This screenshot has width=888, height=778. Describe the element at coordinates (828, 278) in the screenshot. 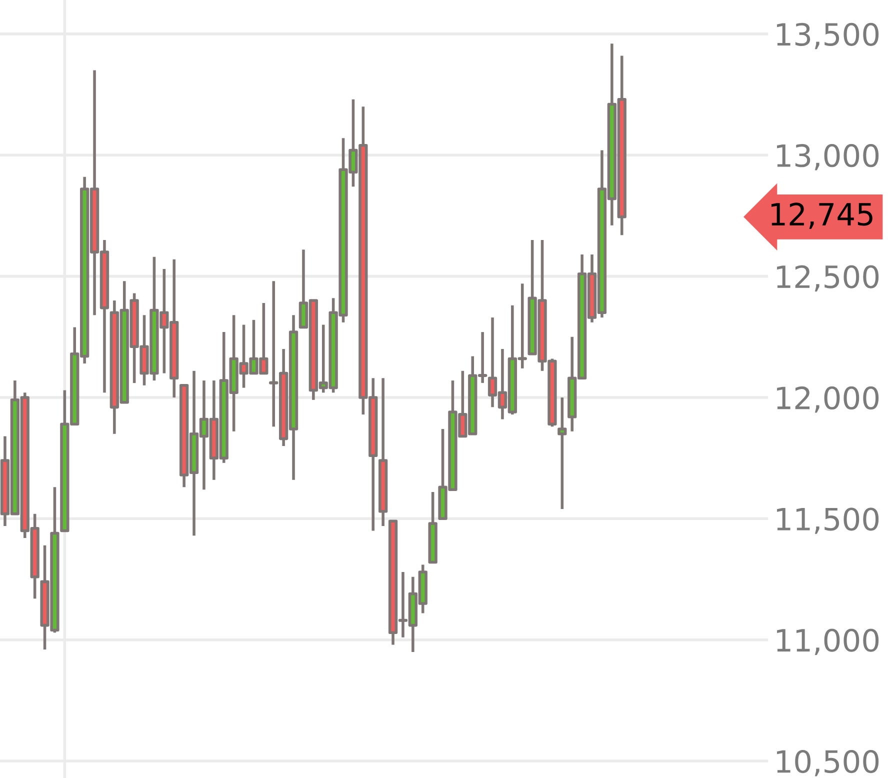

I see `y-tick-label: 12,500` at that location.